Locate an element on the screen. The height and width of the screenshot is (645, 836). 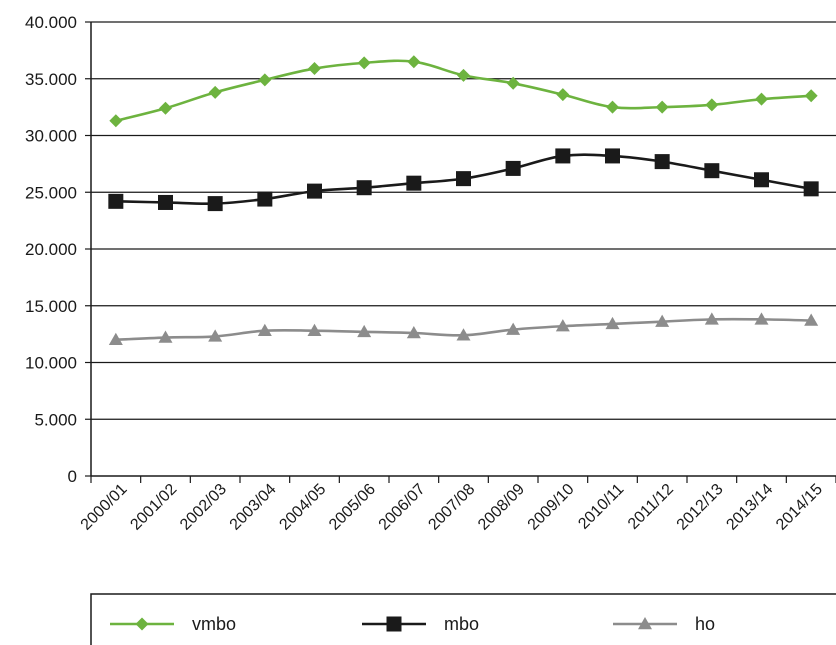
legend: vmbo mbo ho is located at coordinates (463, 619).